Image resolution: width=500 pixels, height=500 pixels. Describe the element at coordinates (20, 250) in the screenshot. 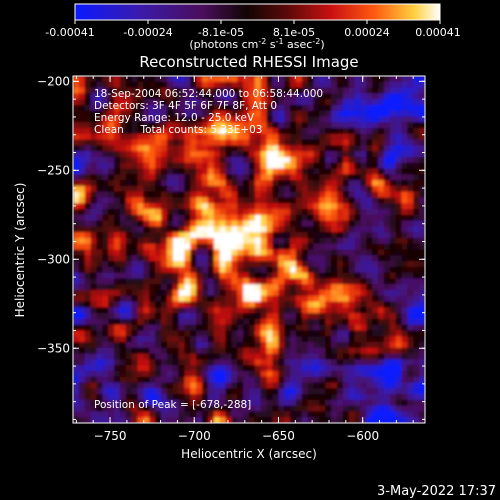

I see `y-axis-label: Heliocentric Y (arcsec)` at that location.